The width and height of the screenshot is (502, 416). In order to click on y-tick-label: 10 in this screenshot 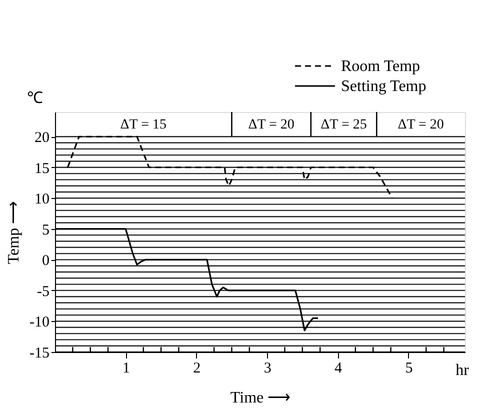, I will do `click(42, 200)`.